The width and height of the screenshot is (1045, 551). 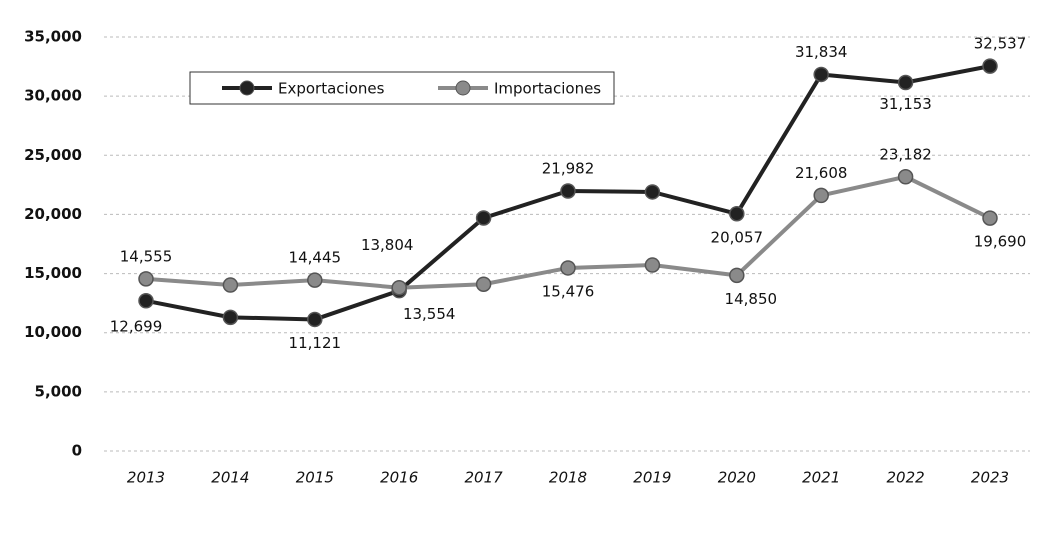 I want to click on x-tick-label: 2020, so click(x=737, y=478).